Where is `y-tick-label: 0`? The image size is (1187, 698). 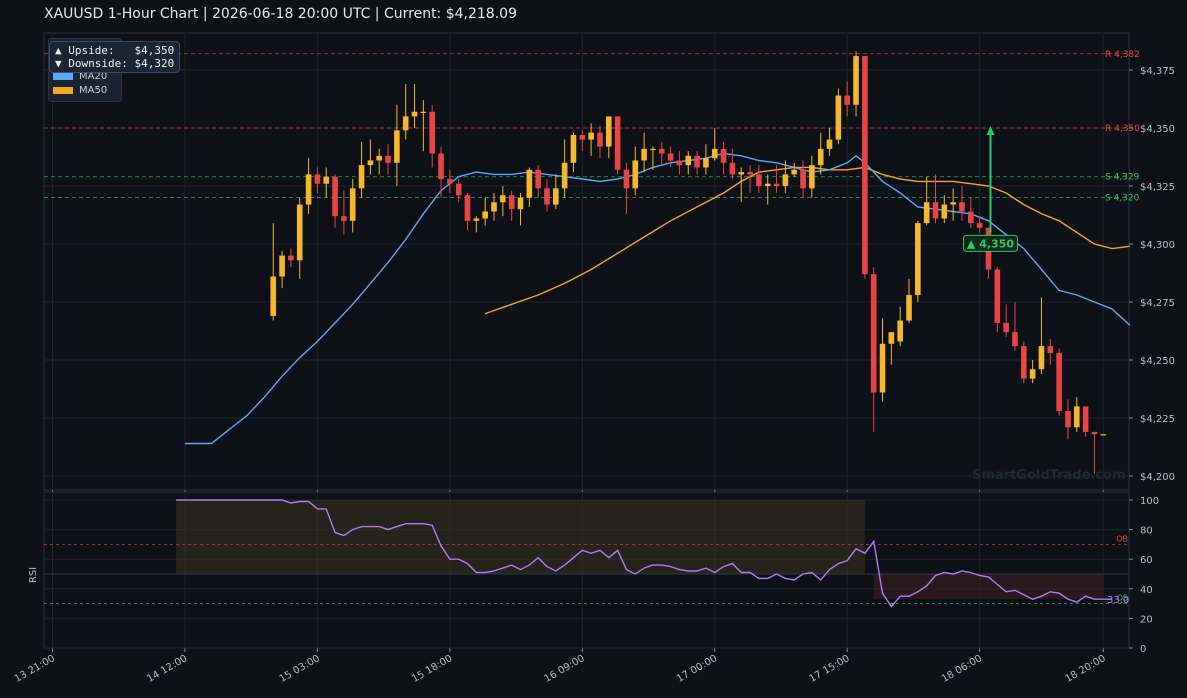 y-tick-label: 0 is located at coordinates (1143, 649).